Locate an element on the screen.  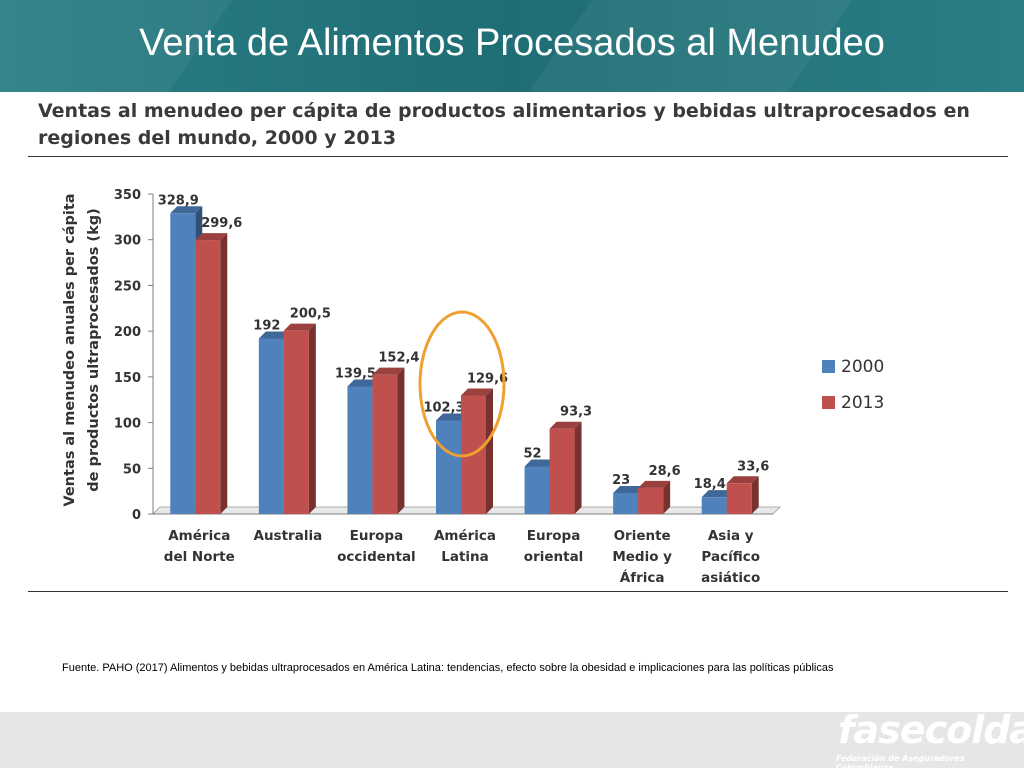
category-label: asiático is located at coordinates (730, 578).